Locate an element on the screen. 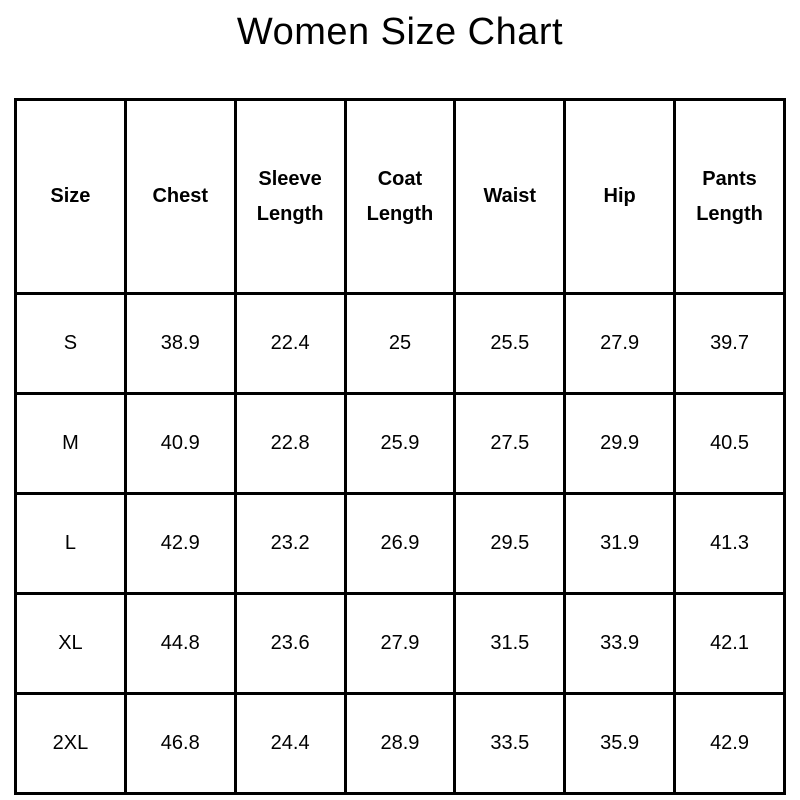 This screenshot has width=800, height=800. table-row-2xl: 2XL 46.8 24.4 28.9 33.5 35.9 42.9 is located at coordinates (400, 743).